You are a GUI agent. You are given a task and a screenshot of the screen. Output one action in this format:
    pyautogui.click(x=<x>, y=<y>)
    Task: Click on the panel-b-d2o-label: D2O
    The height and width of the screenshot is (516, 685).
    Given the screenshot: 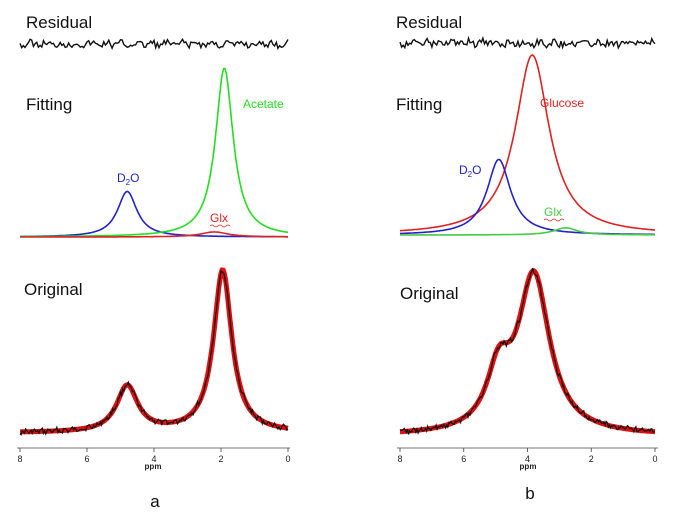 What is the action you would take?
    pyautogui.click(x=470, y=171)
    